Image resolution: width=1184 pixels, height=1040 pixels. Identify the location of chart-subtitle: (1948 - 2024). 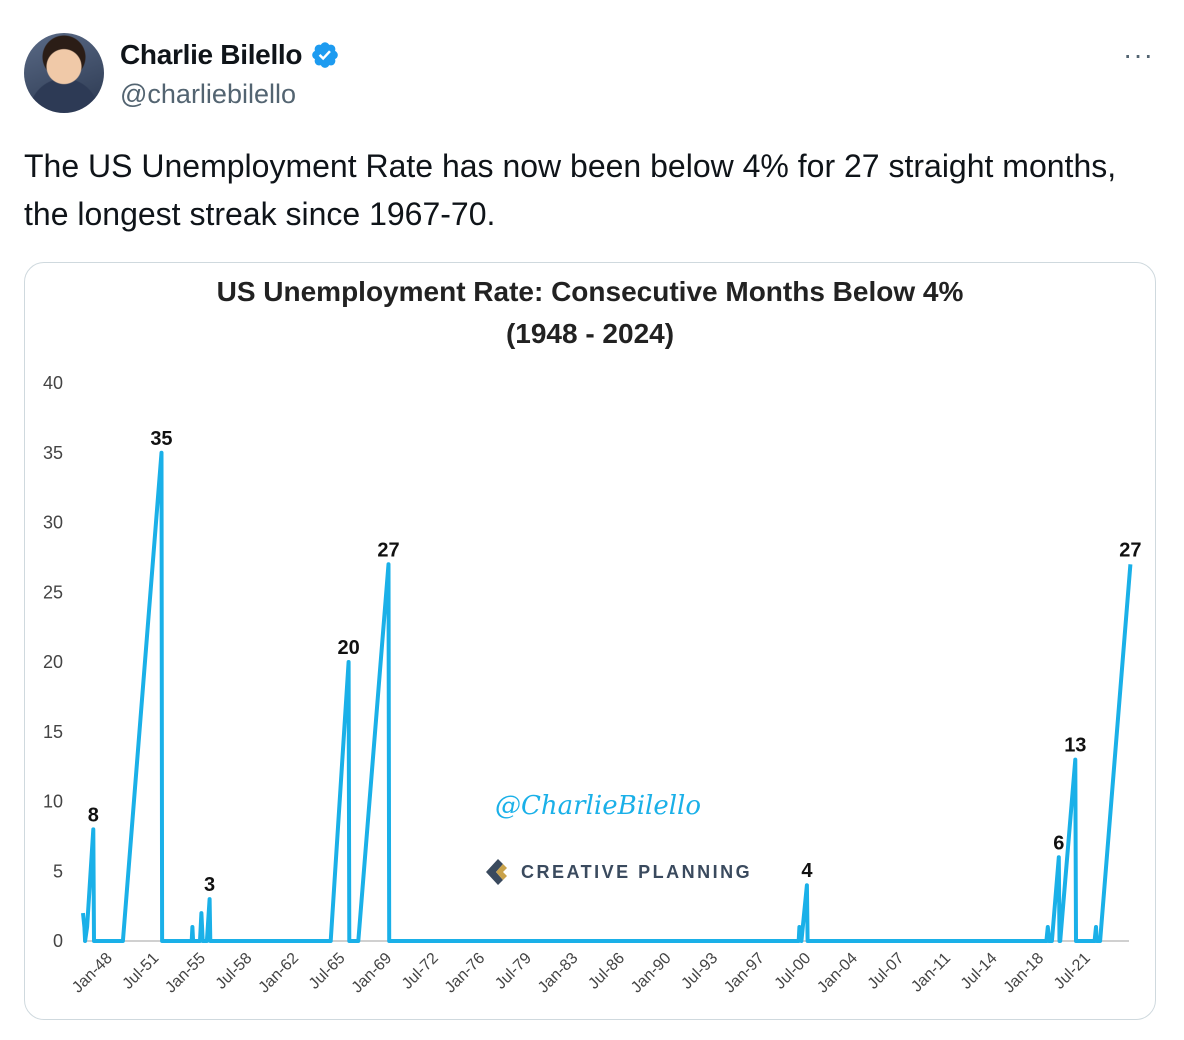
(590, 333).